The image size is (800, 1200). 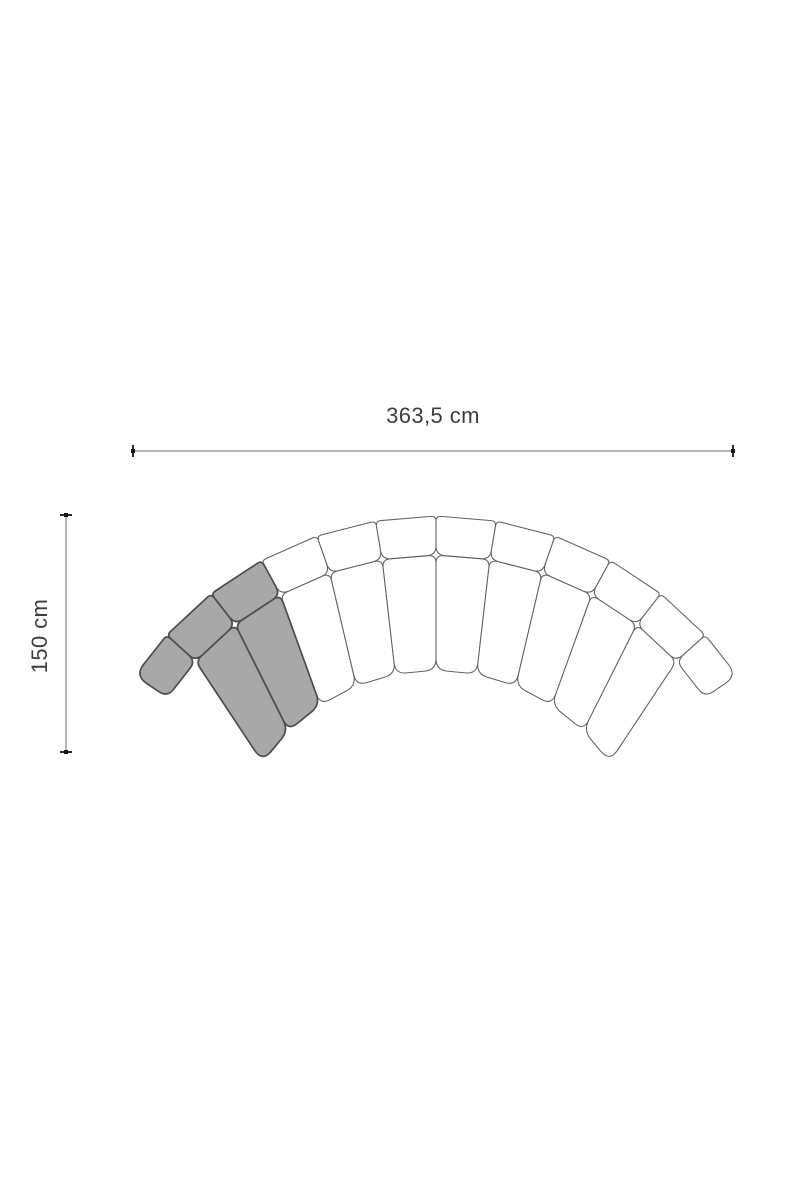 I want to click on width-dimension-start-dot, so click(x=133, y=451).